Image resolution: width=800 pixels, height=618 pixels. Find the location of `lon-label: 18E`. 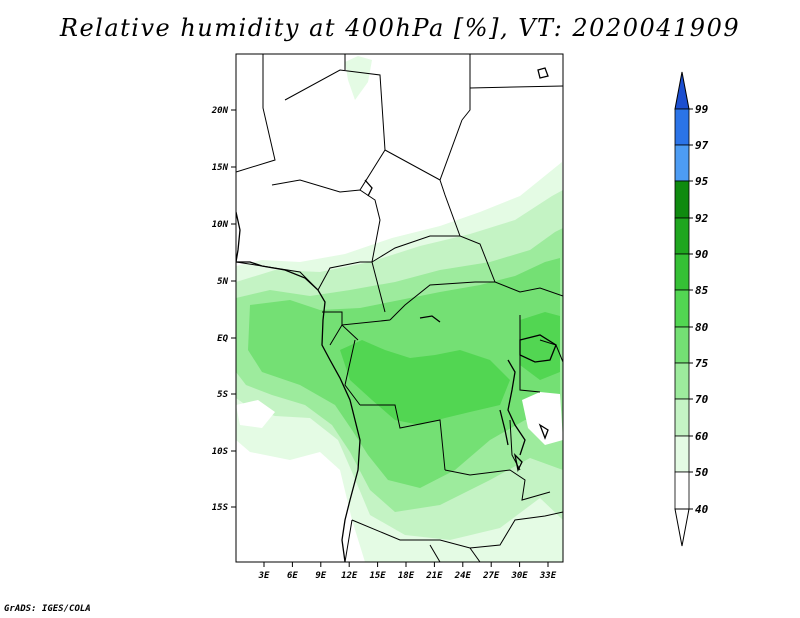

lon-label: 18E is located at coordinates (406, 576).